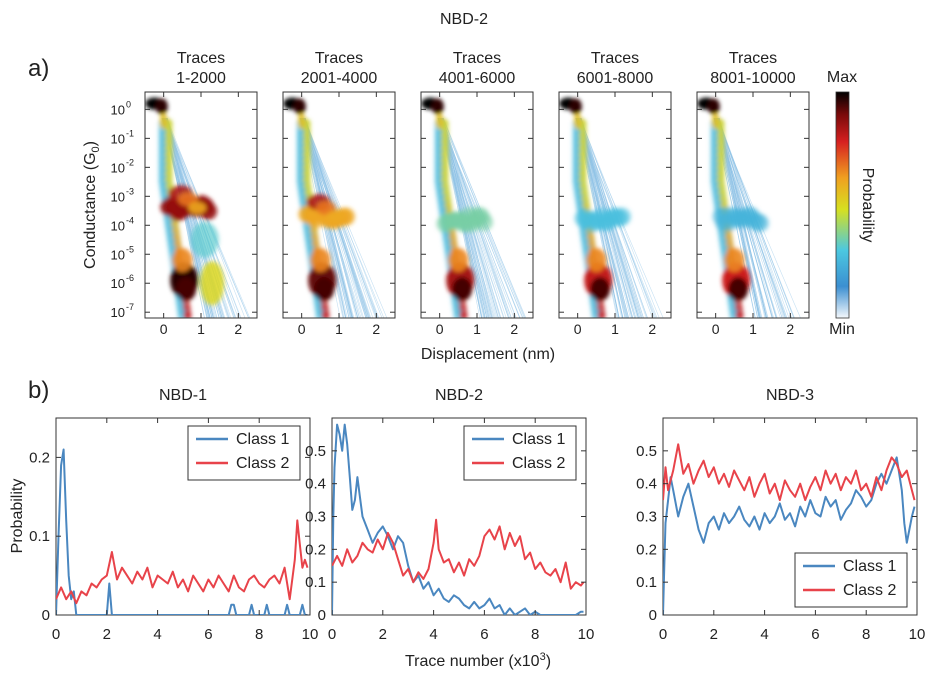 The width and height of the screenshot is (928, 673). I want to click on x-tick-label: 10, so click(310, 634).